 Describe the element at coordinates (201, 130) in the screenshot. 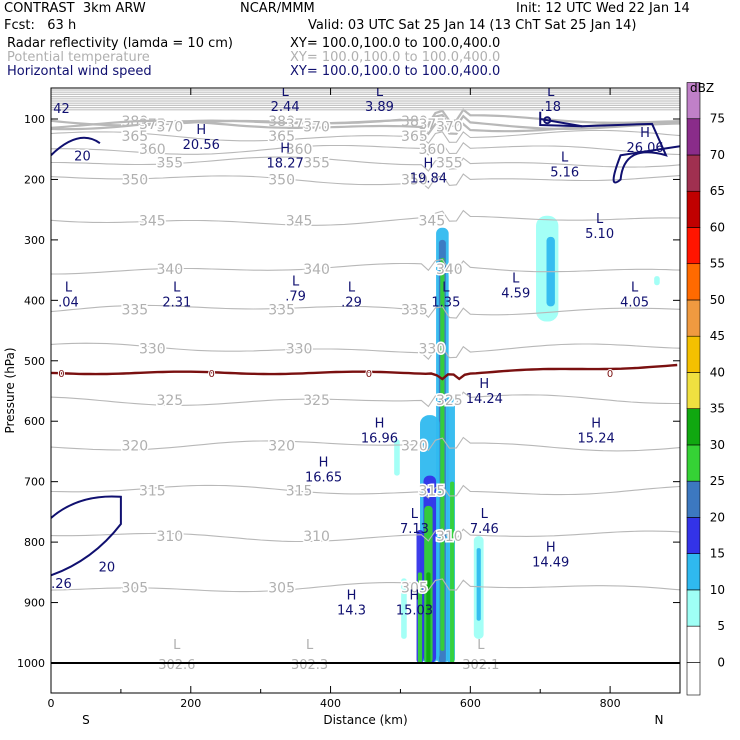

I see `wind-extremum-marker-4: H` at that location.